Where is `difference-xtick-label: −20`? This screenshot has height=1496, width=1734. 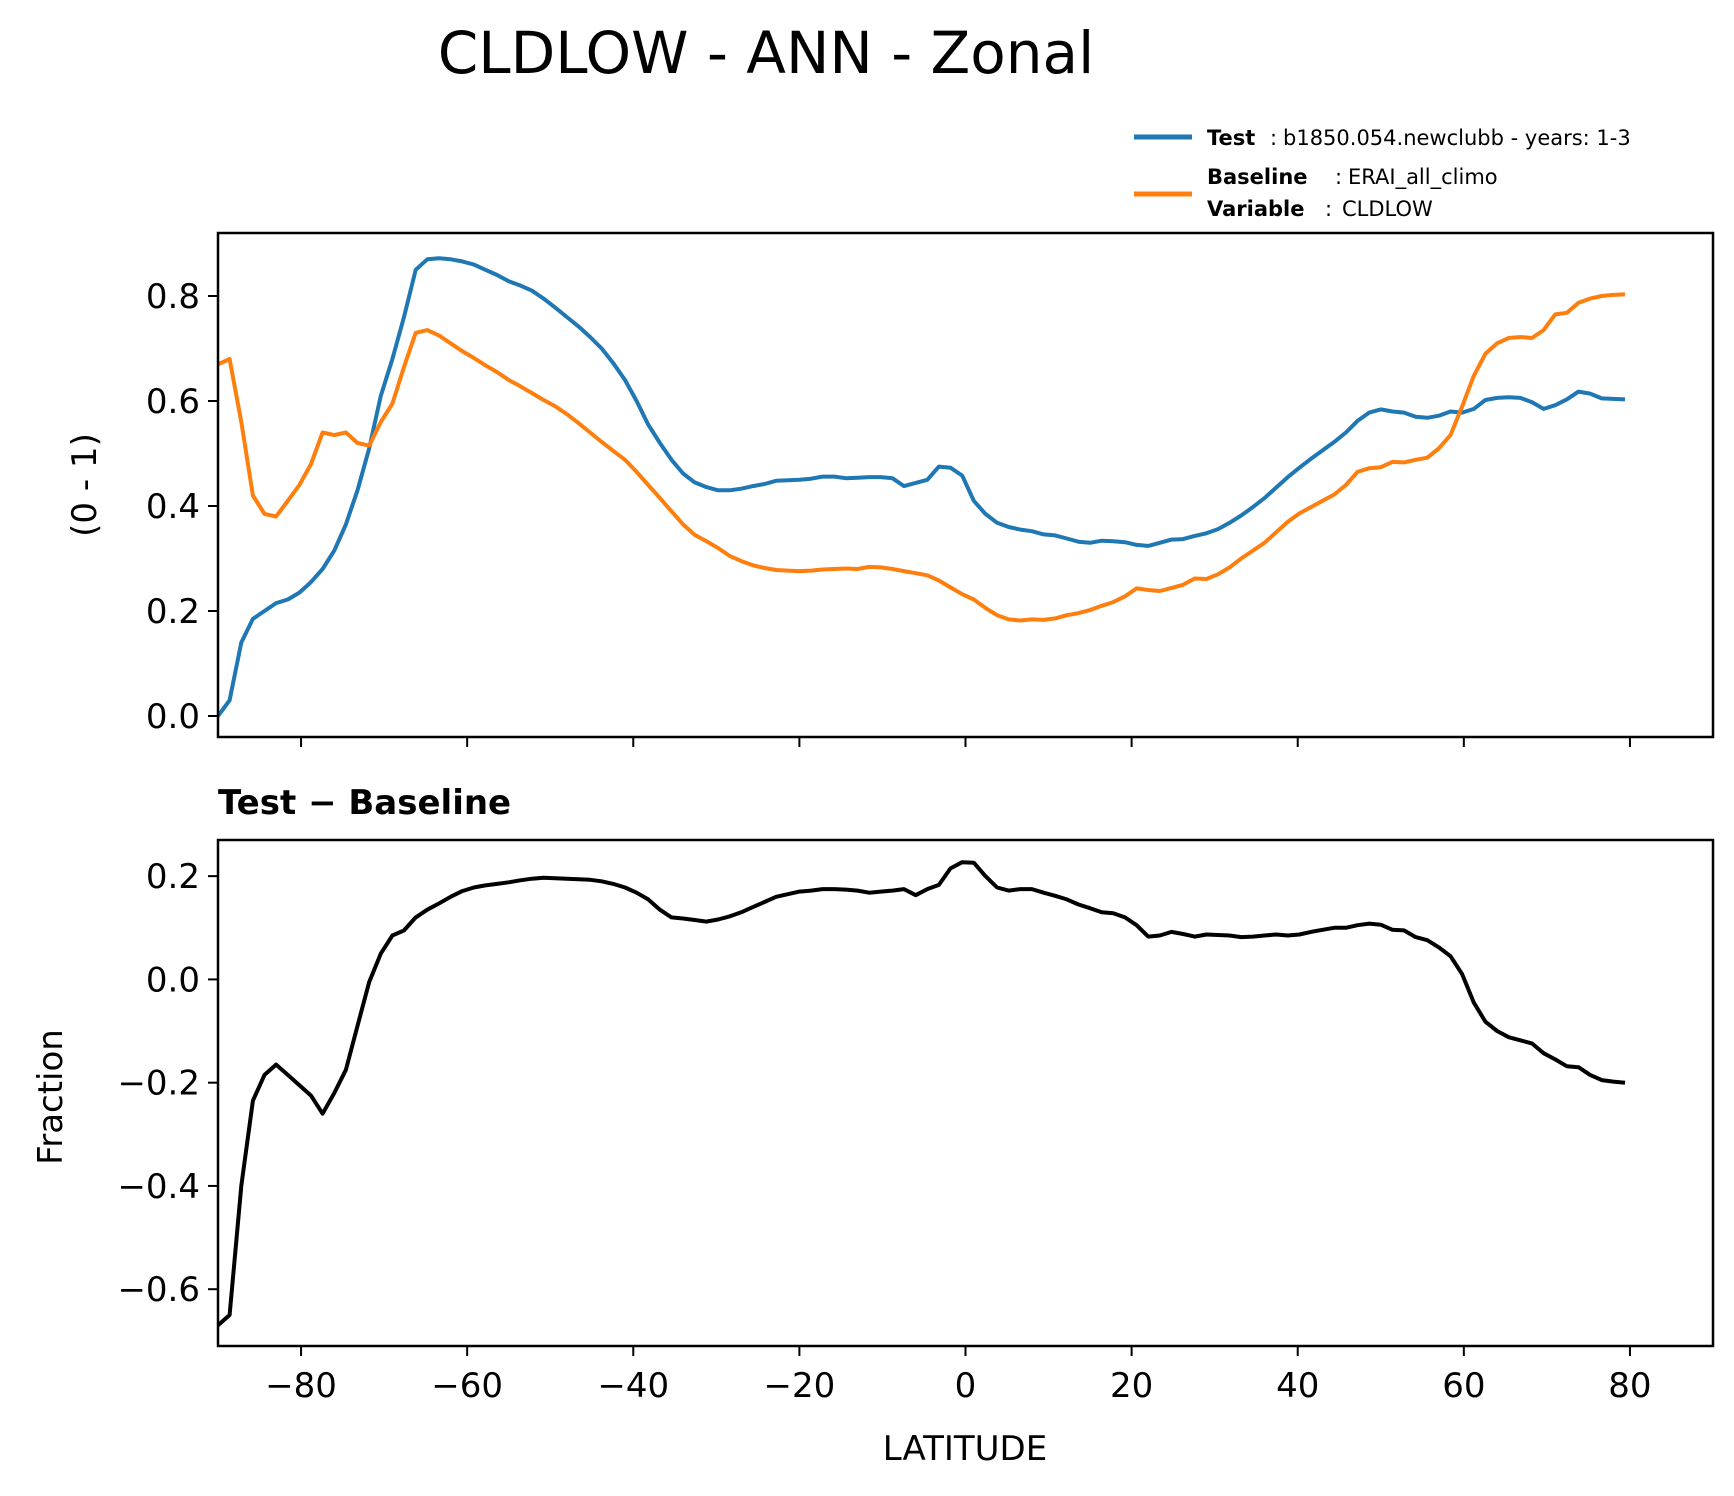 difference-xtick-label: −20 is located at coordinates (800, 1386).